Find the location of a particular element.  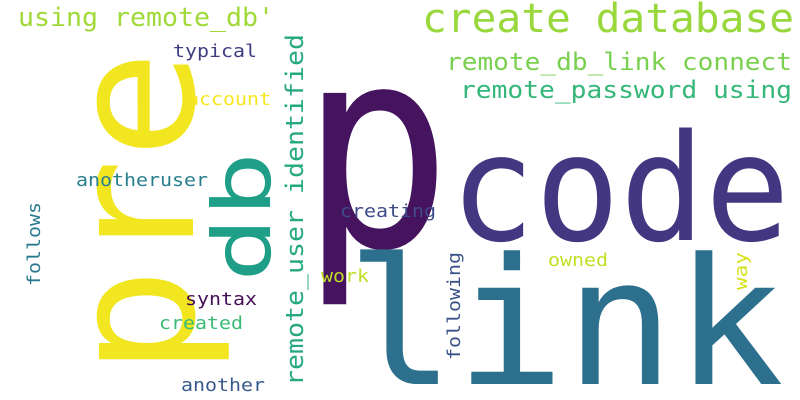

word-work: work is located at coordinates (345, 276).